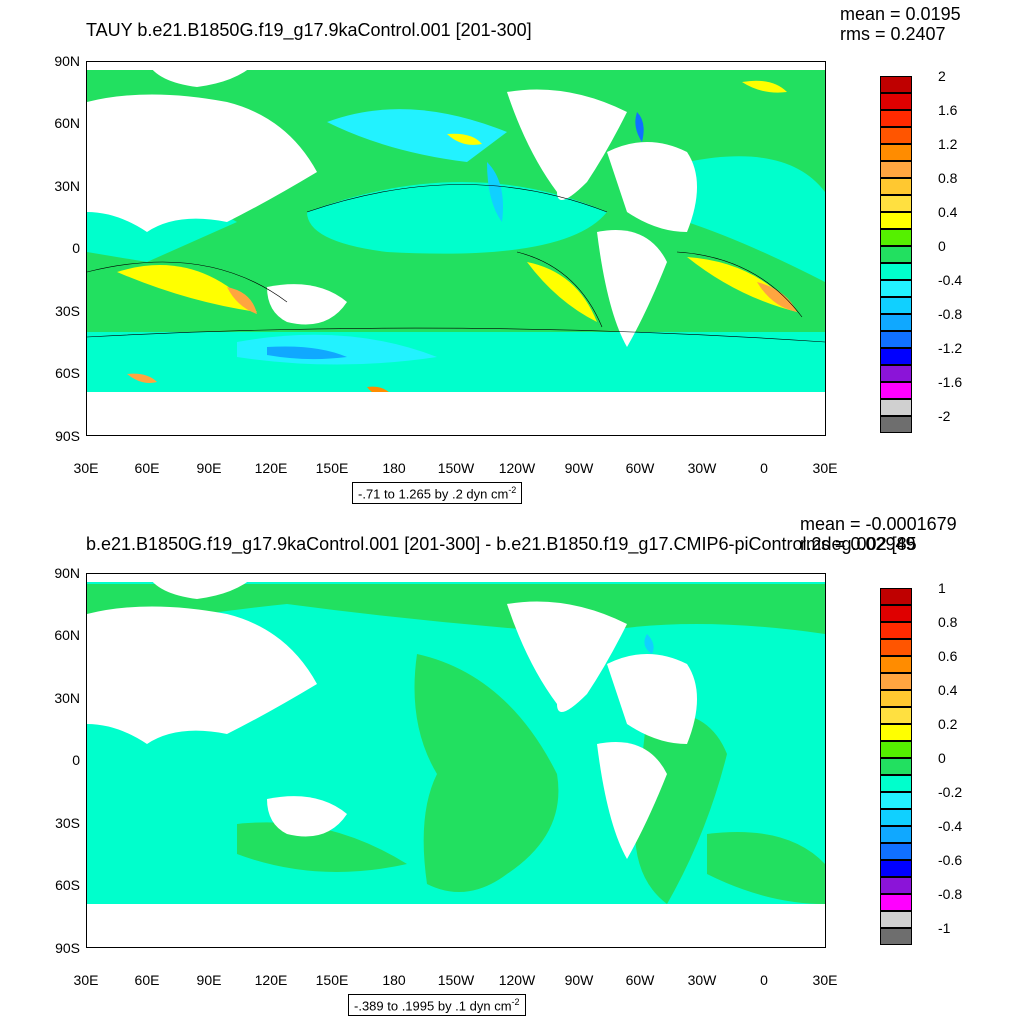 This screenshot has width=1024, height=1024. What do you see at coordinates (950, 860) in the screenshot?
I see `bottom-cbar-label: -0.6` at bounding box center [950, 860].